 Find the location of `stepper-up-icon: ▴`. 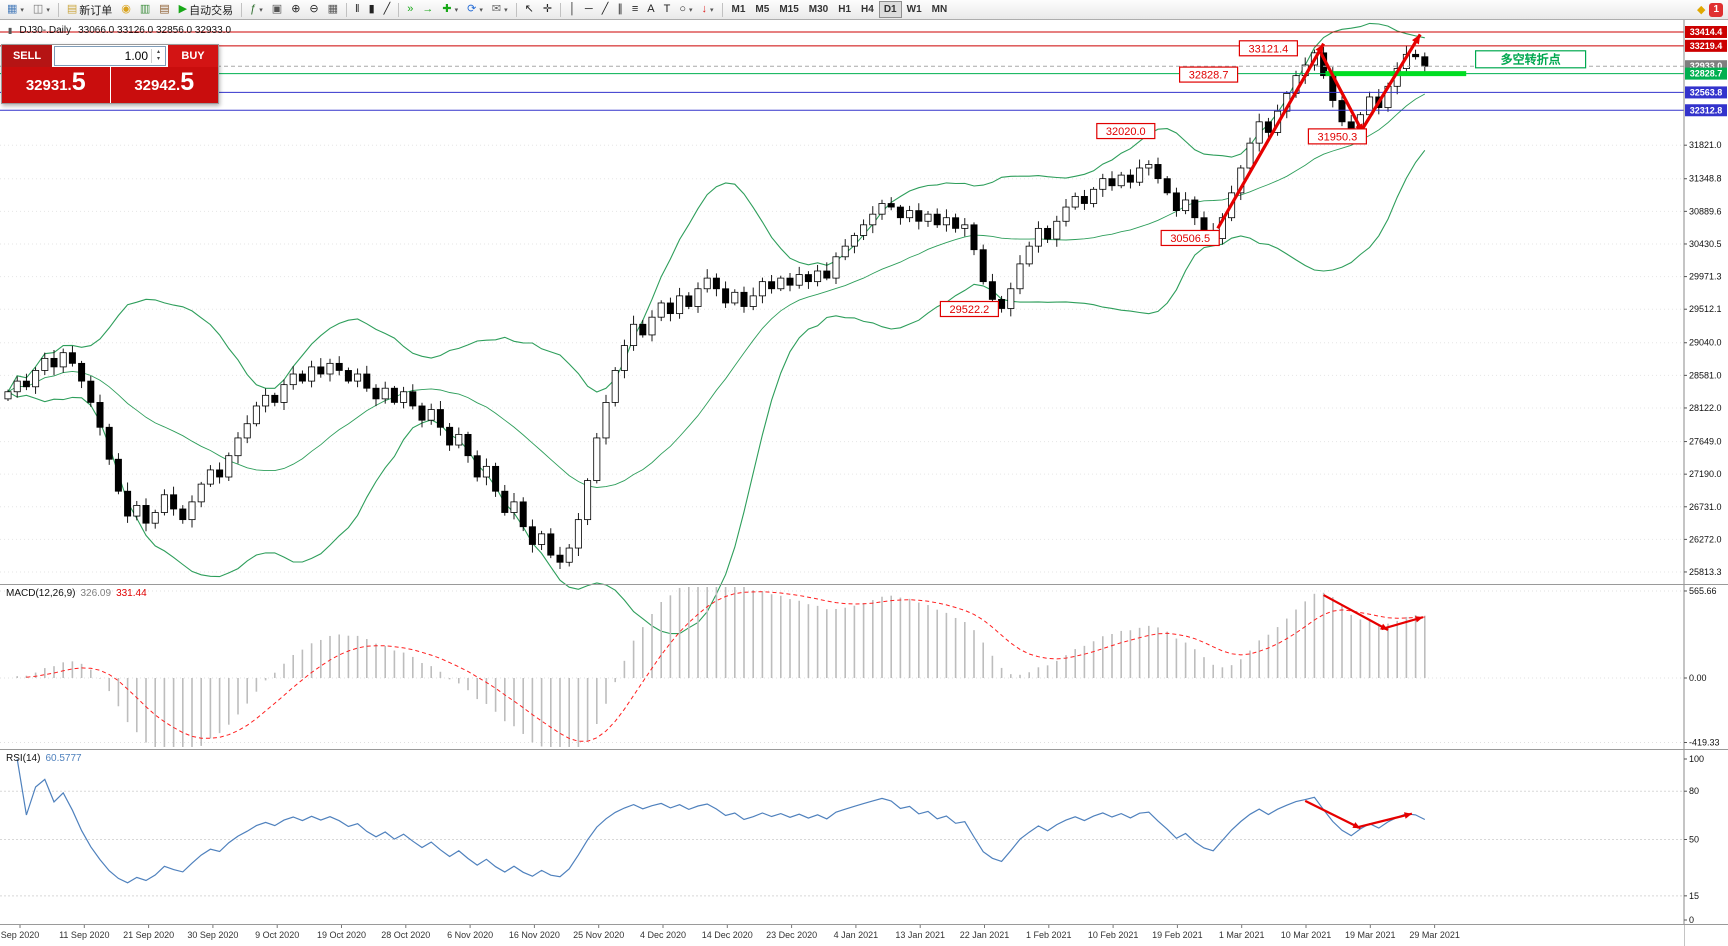

stepper-up-icon: ▴ is located at coordinates (158, 52).